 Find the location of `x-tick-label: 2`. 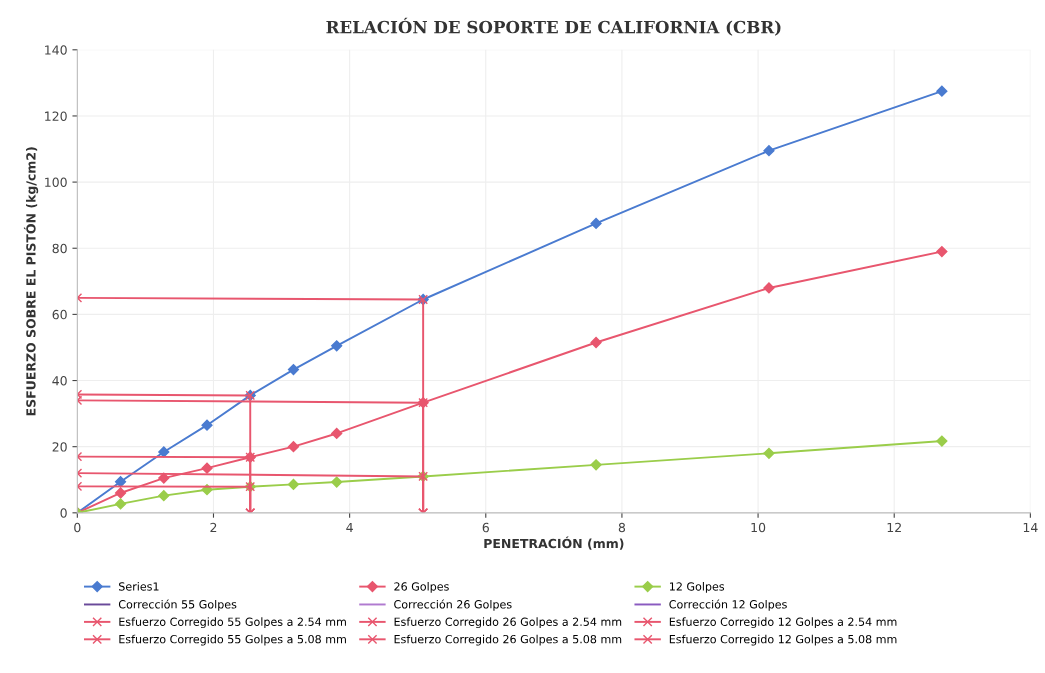

x-tick-label: 2 is located at coordinates (213, 527).